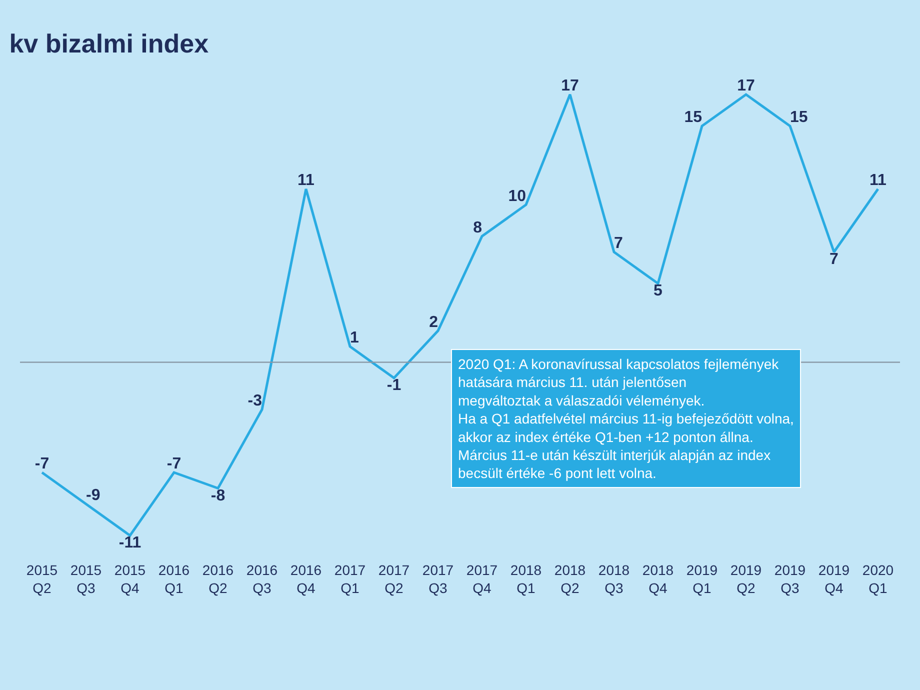  What do you see at coordinates (255, 401) in the screenshot?
I see `data-label: -3` at bounding box center [255, 401].